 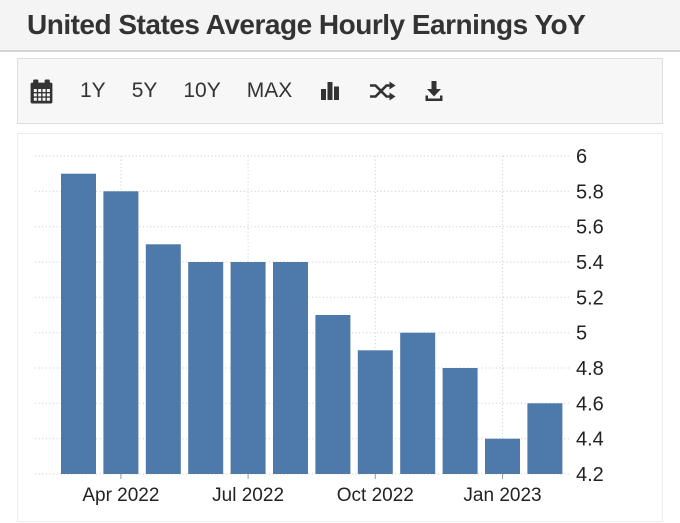 What do you see at coordinates (202, 90) in the screenshot?
I see `range-button-10y: 10Y` at bounding box center [202, 90].